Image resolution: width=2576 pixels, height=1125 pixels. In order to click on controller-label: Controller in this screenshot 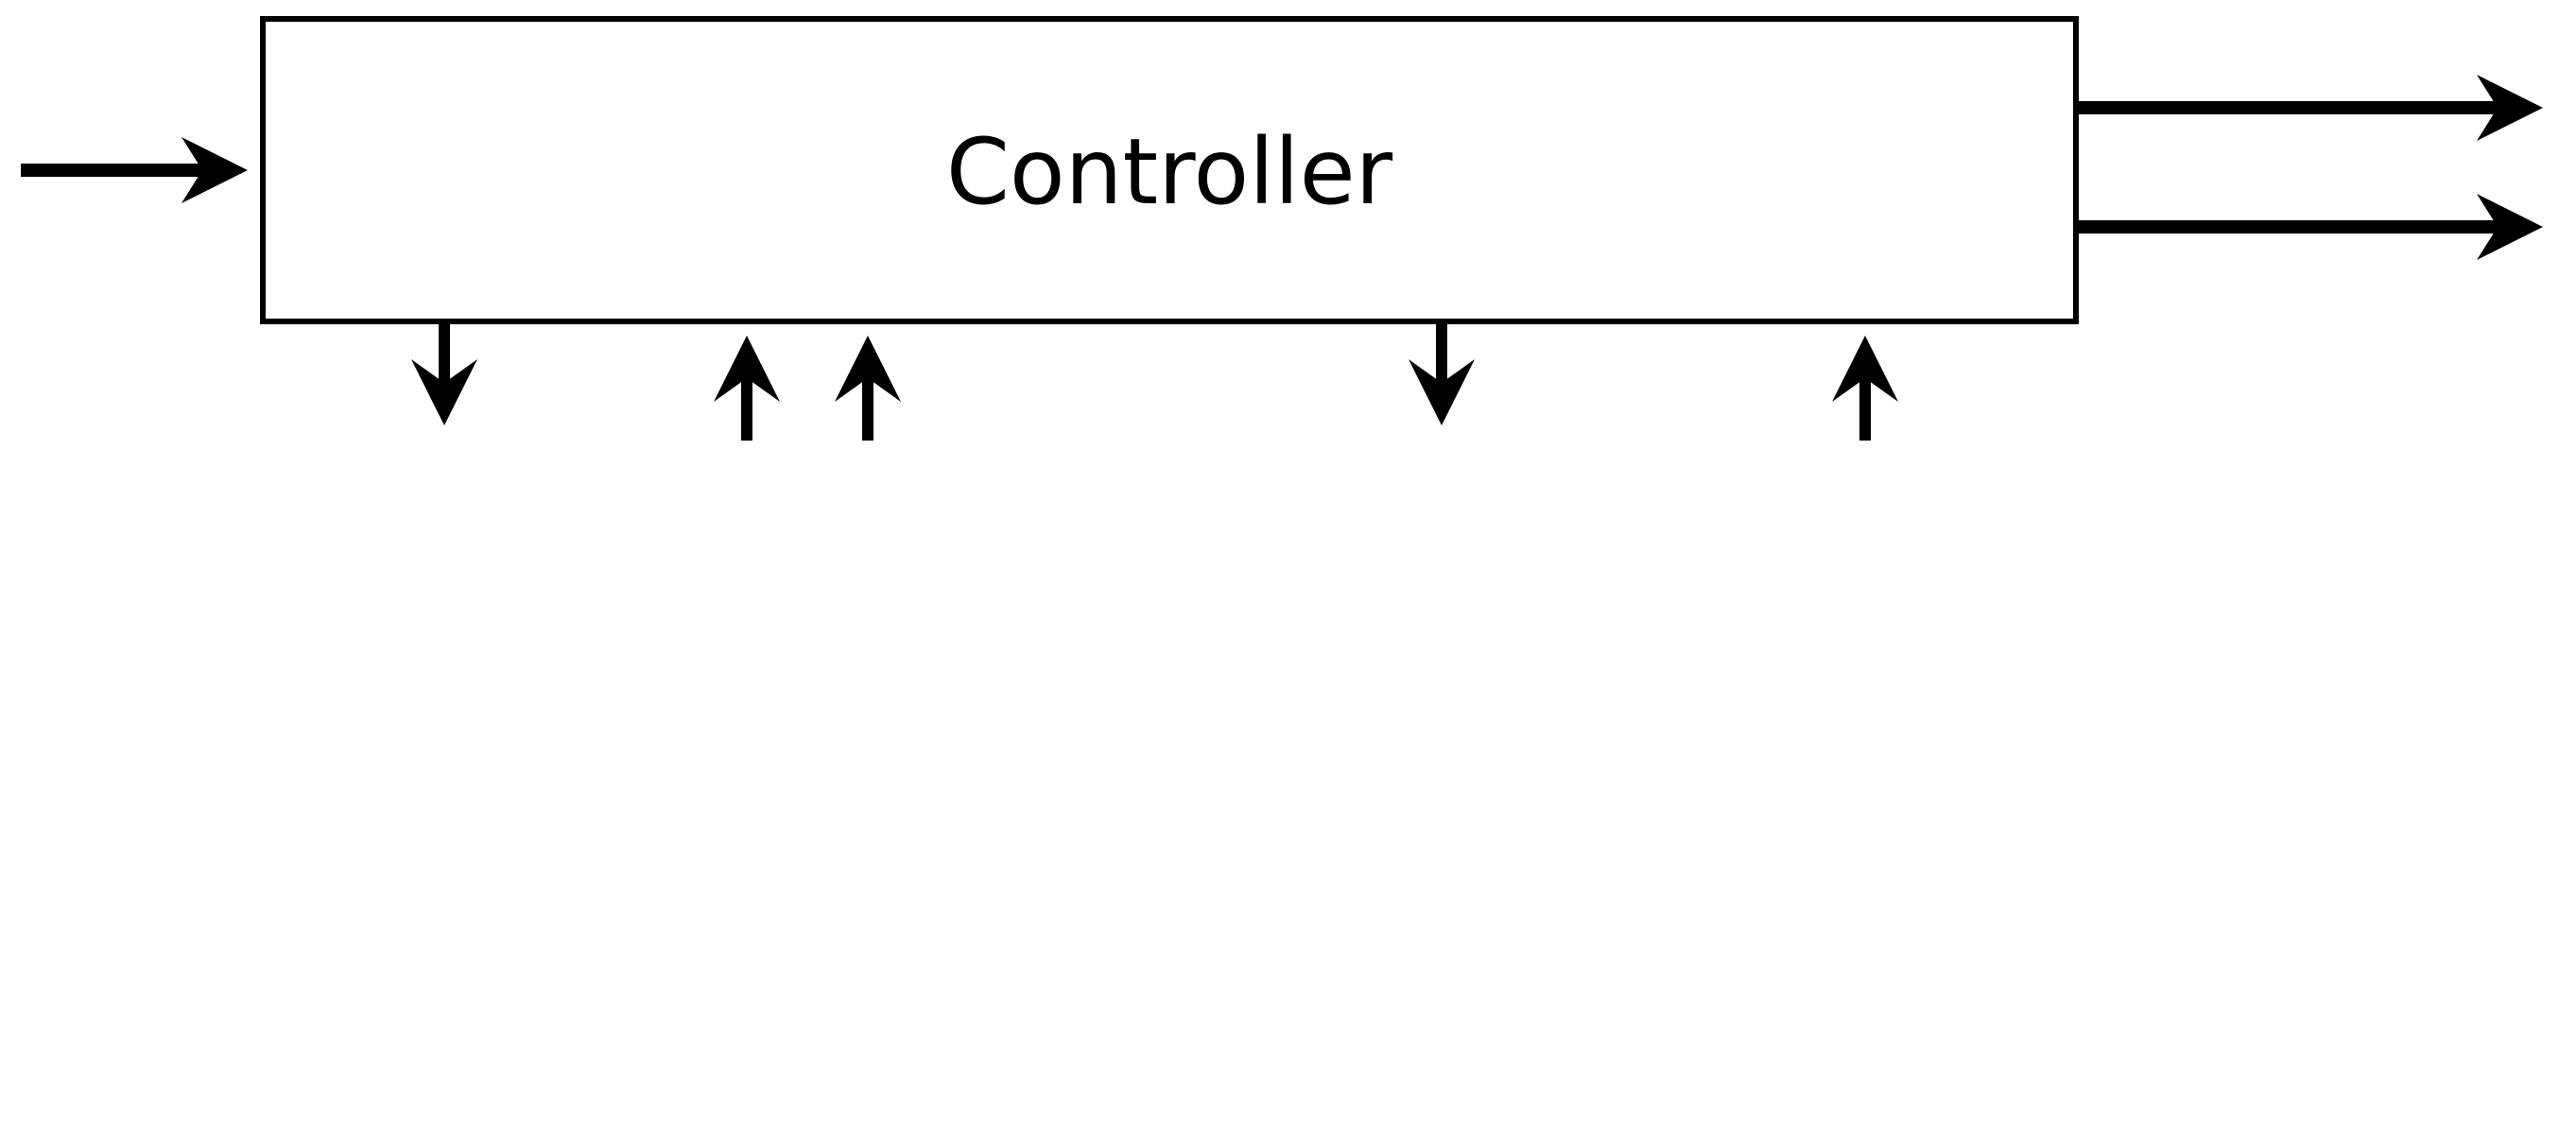, I will do `click(1169, 172)`.